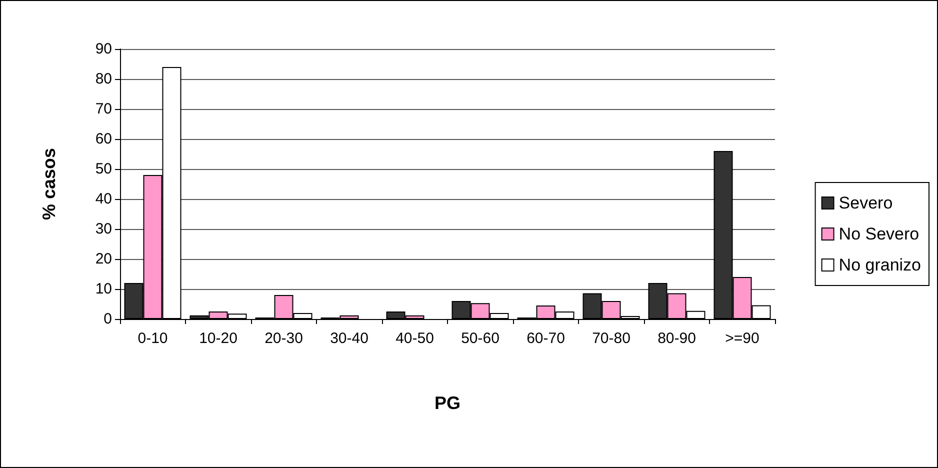 The width and height of the screenshot is (938, 468). Describe the element at coordinates (103, 109) in the screenshot. I see `y-tick-label: 70` at that location.